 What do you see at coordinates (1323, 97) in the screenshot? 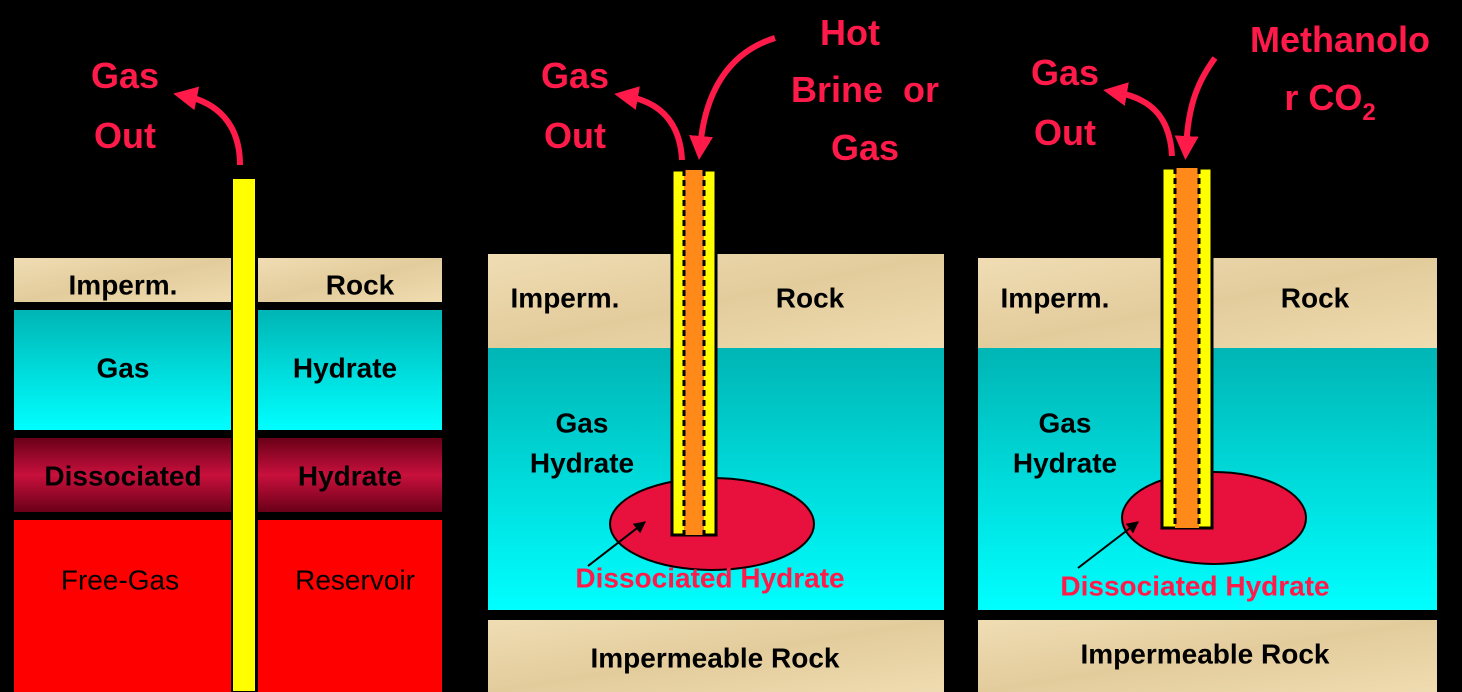
I see `inflow-text: r CO` at bounding box center [1323, 97].